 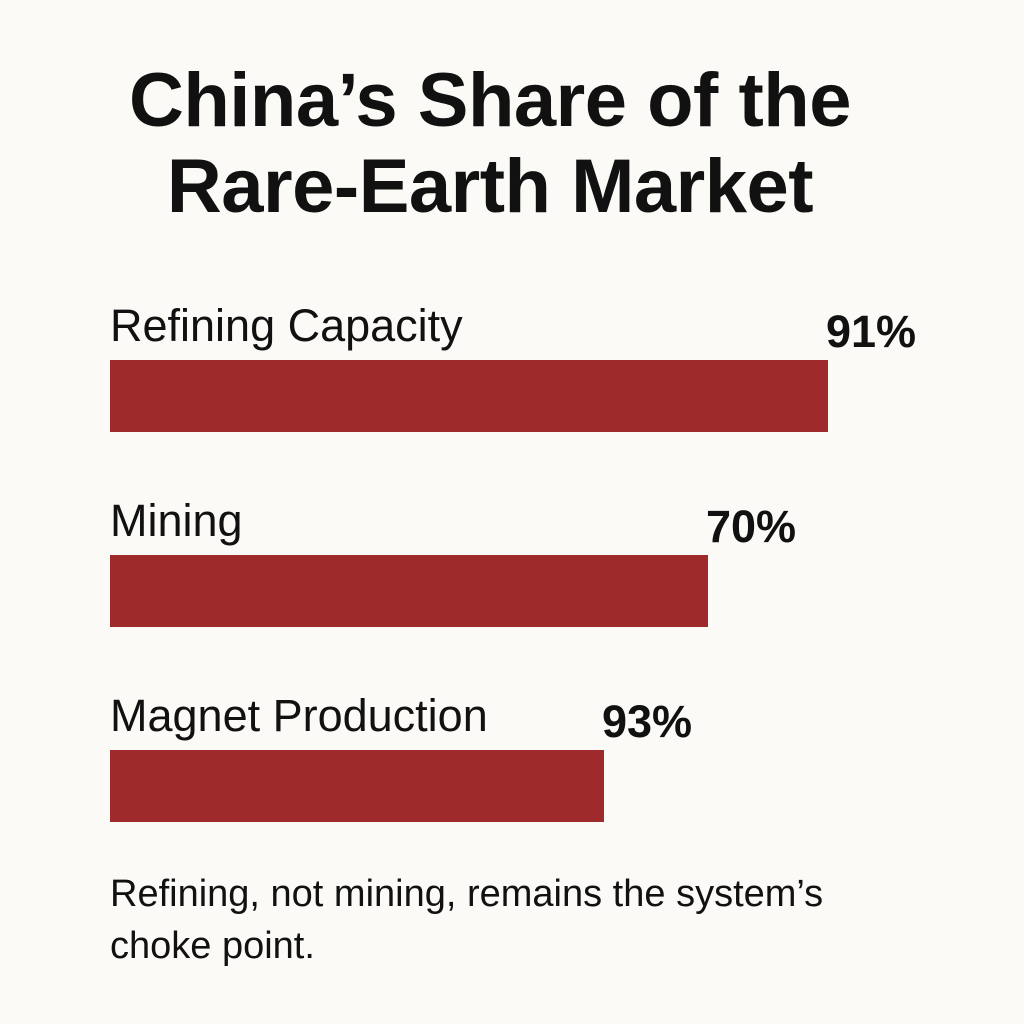 I want to click on category-label: Refining Capacity, so click(x=286, y=325).